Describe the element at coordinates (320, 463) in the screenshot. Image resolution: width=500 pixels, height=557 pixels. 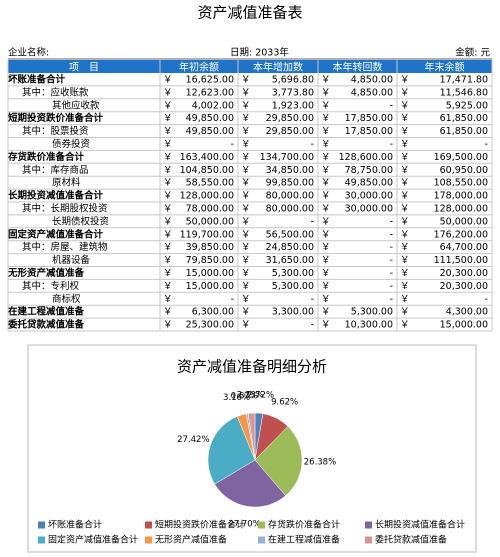
I see `slice-label: 26.38%` at that location.